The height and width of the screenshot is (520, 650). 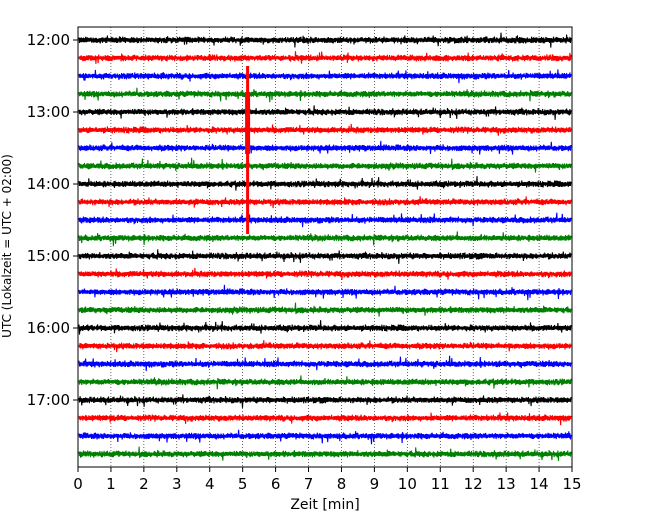 What do you see at coordinates (276, 484) in the screenshot?
I see `x-tick-label: 6` at bounding box center [276, 484].